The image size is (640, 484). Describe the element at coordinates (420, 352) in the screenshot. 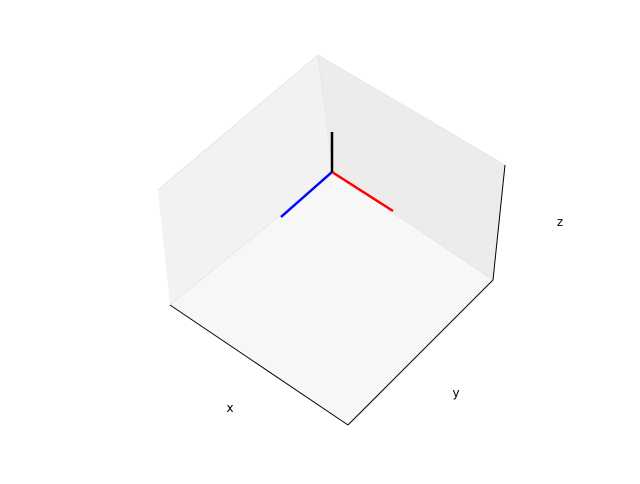

I see `y-axis-line` at that location.